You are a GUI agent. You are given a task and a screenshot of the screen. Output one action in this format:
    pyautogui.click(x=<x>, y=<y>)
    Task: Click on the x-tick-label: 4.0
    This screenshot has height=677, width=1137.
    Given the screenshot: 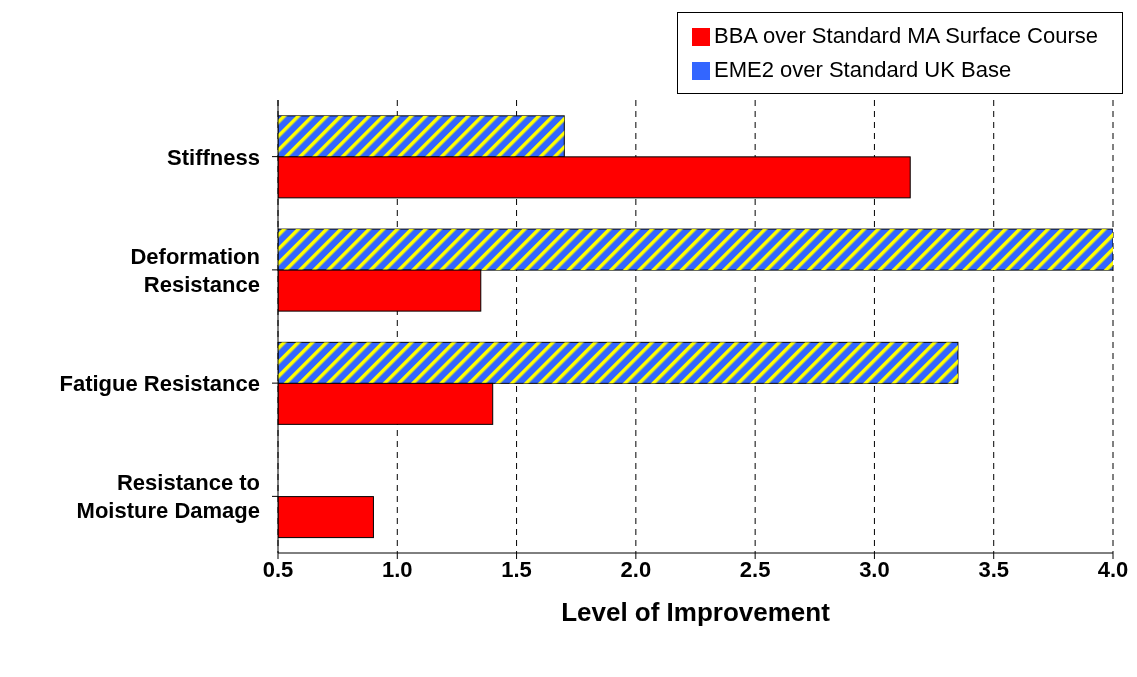 What is the action you would take?
    pyautogui.click(x=1113, y=569)
    